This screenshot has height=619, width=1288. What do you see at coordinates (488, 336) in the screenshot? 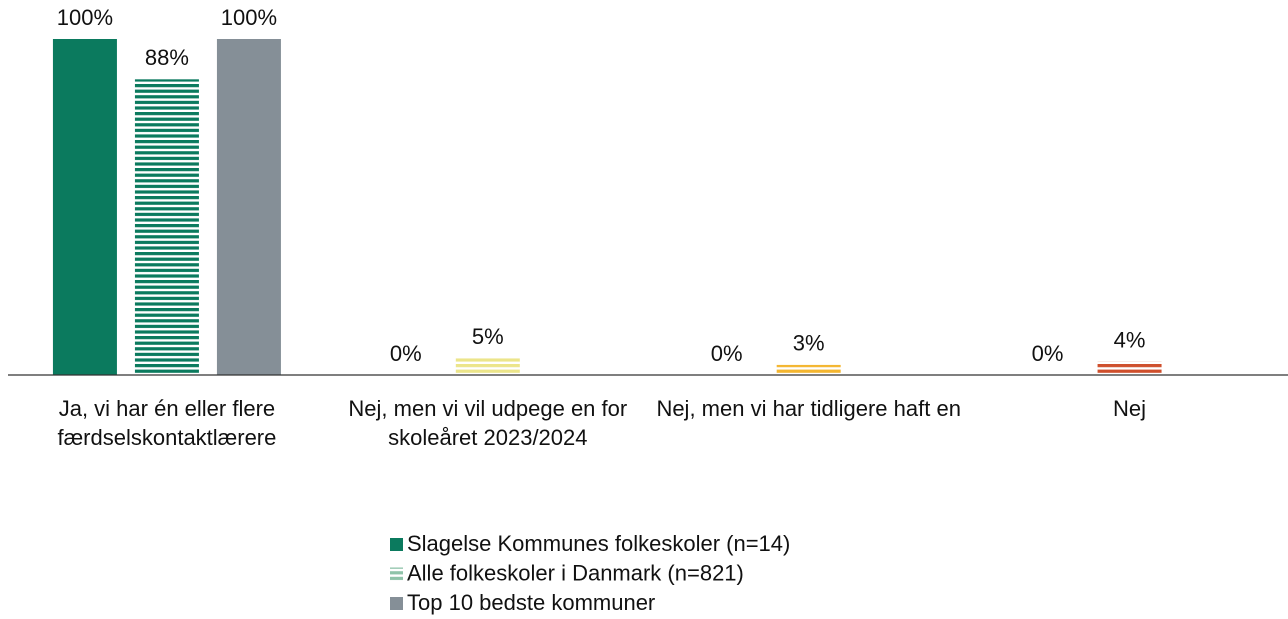
I see `data-label: 5%` at bounding box center [488, 336].